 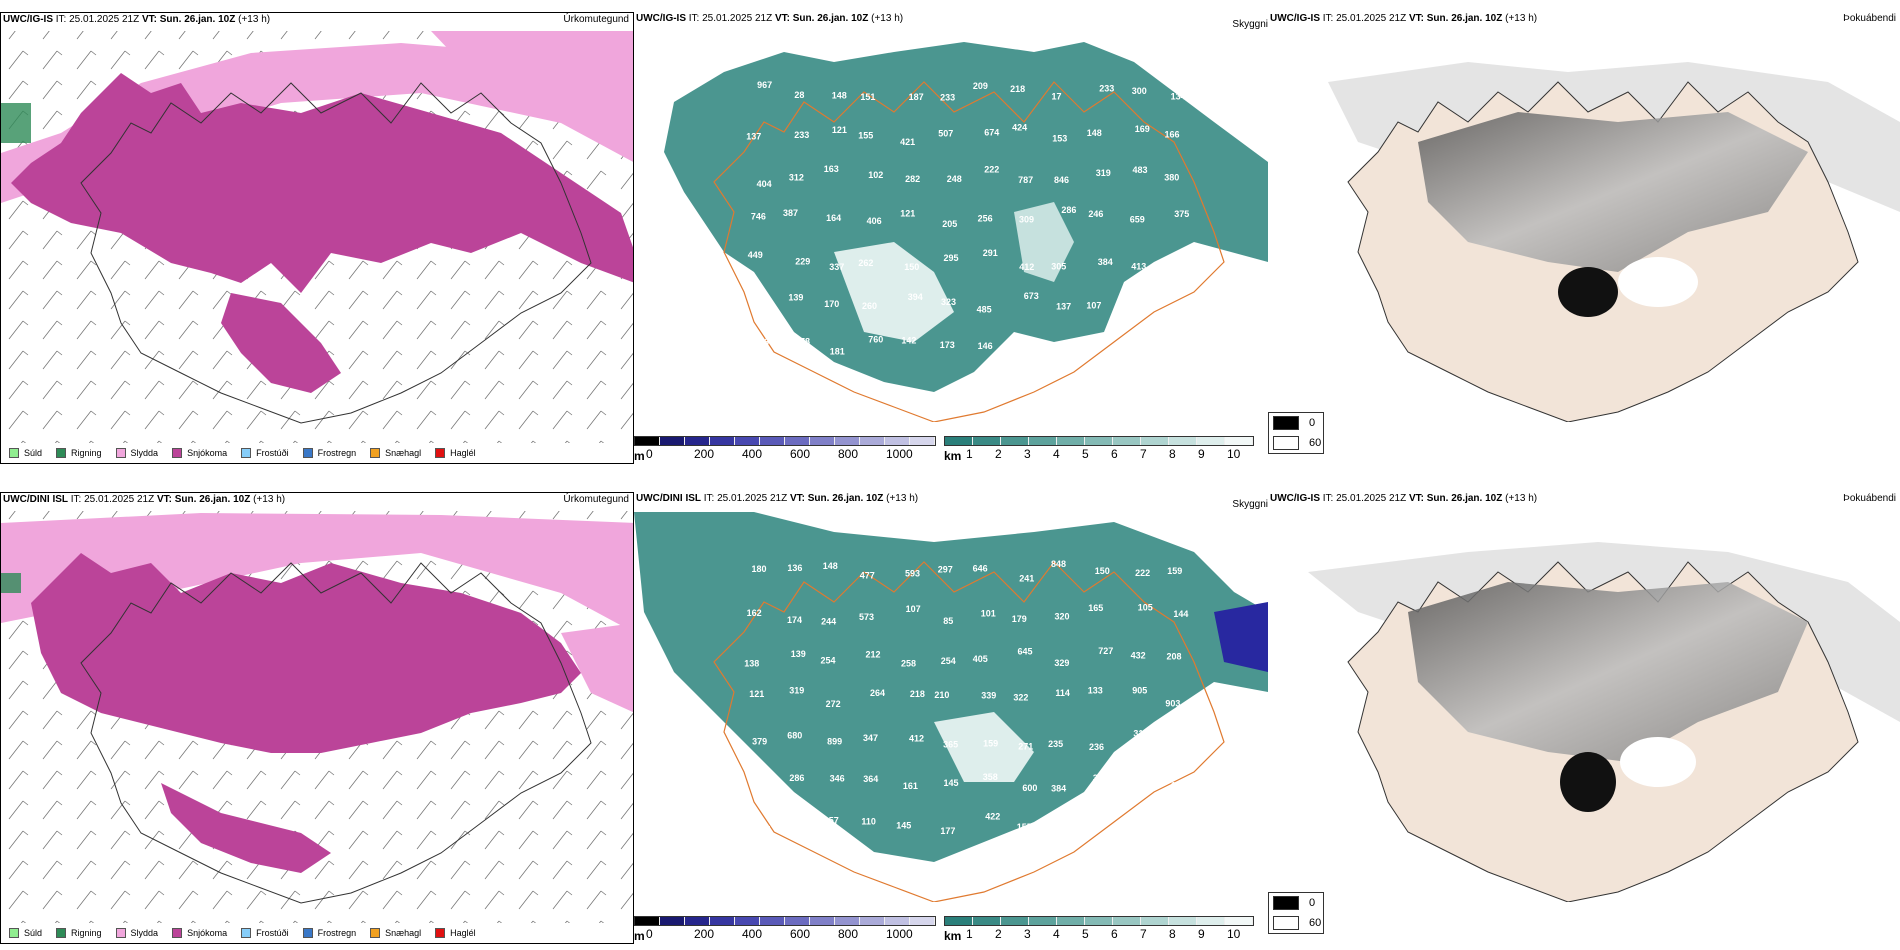 I want to click on ceiling-label: 162, so click(x=754, y=613).